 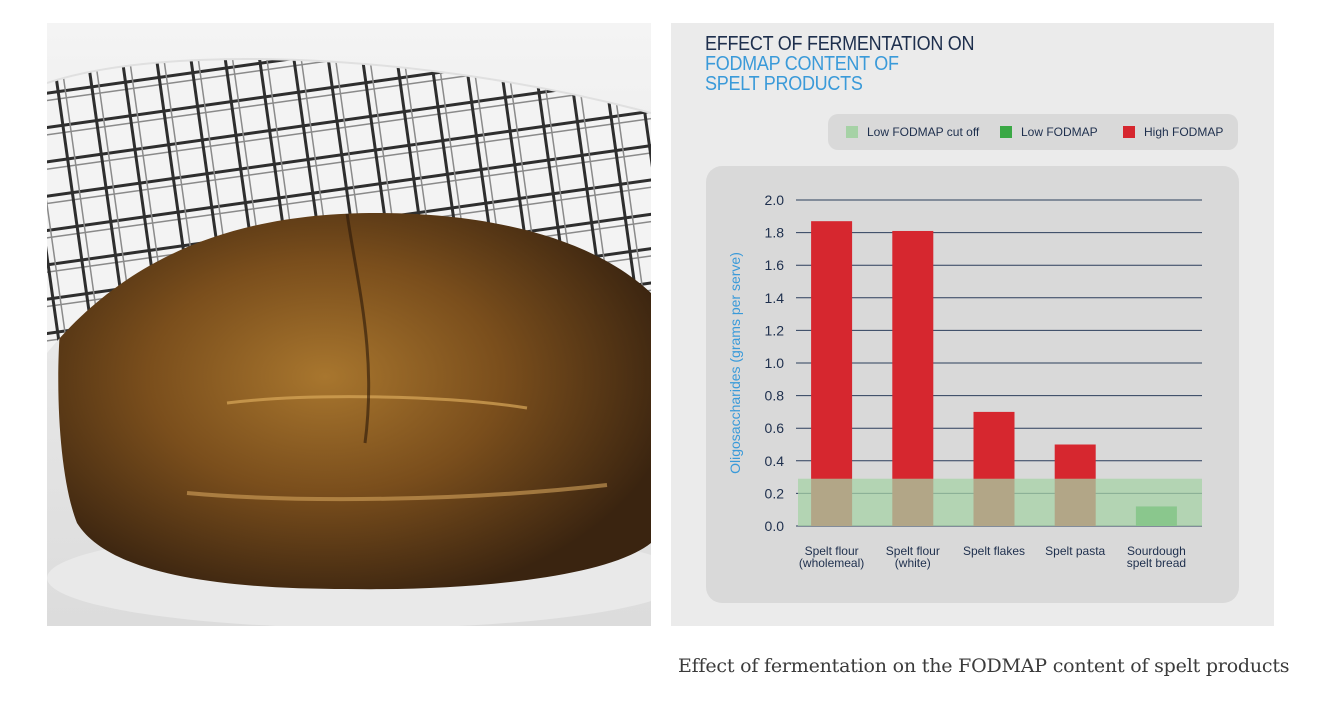 What do you see at coordinates (784, 84) in the screenshot?
I see `chart-title-line-3: SPELT PRODUCTS` at bounding box center [784, 84].